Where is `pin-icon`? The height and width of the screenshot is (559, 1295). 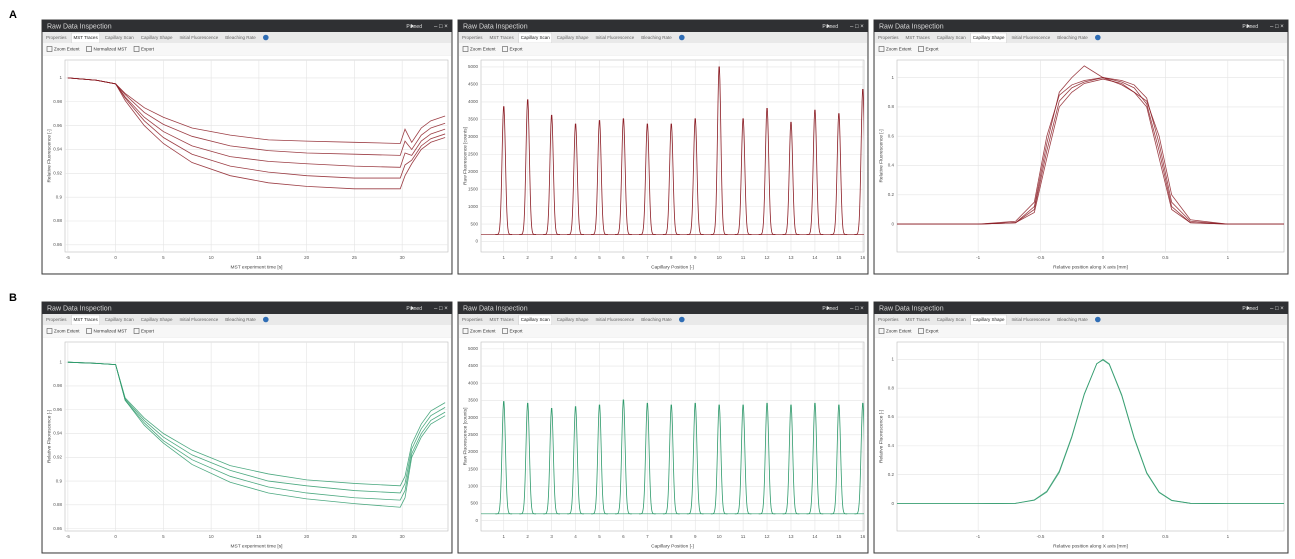
pin-icon is located at coordinates (1248, 308).